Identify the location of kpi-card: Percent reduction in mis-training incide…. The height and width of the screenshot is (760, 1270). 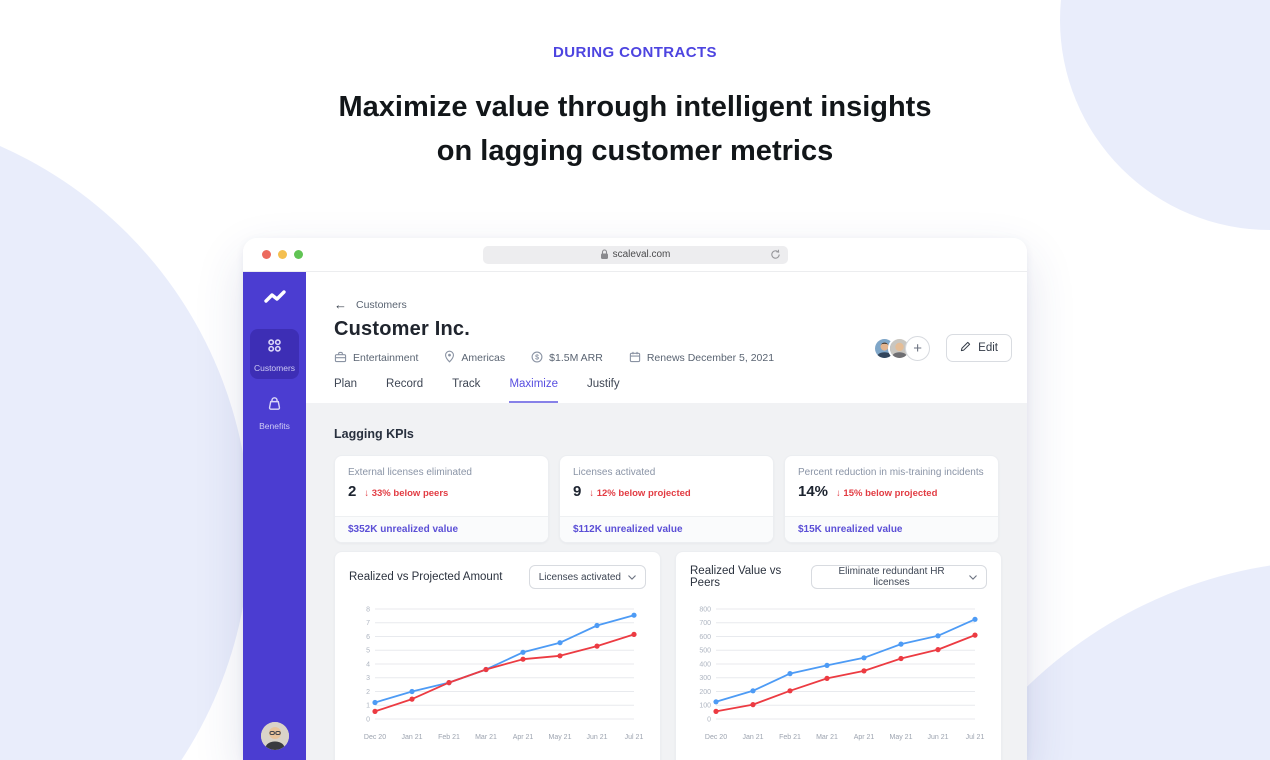
(891, 499).